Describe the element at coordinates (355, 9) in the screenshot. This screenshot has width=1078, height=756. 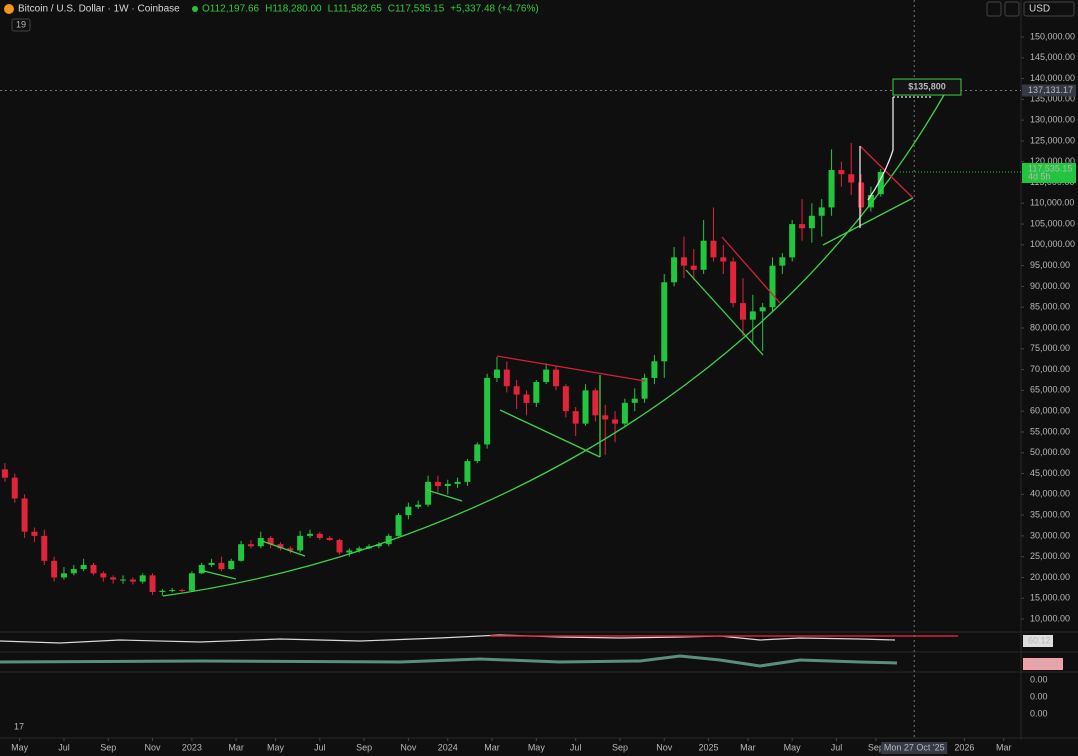
I see `ohlc-value: L111,582.65` at that location.